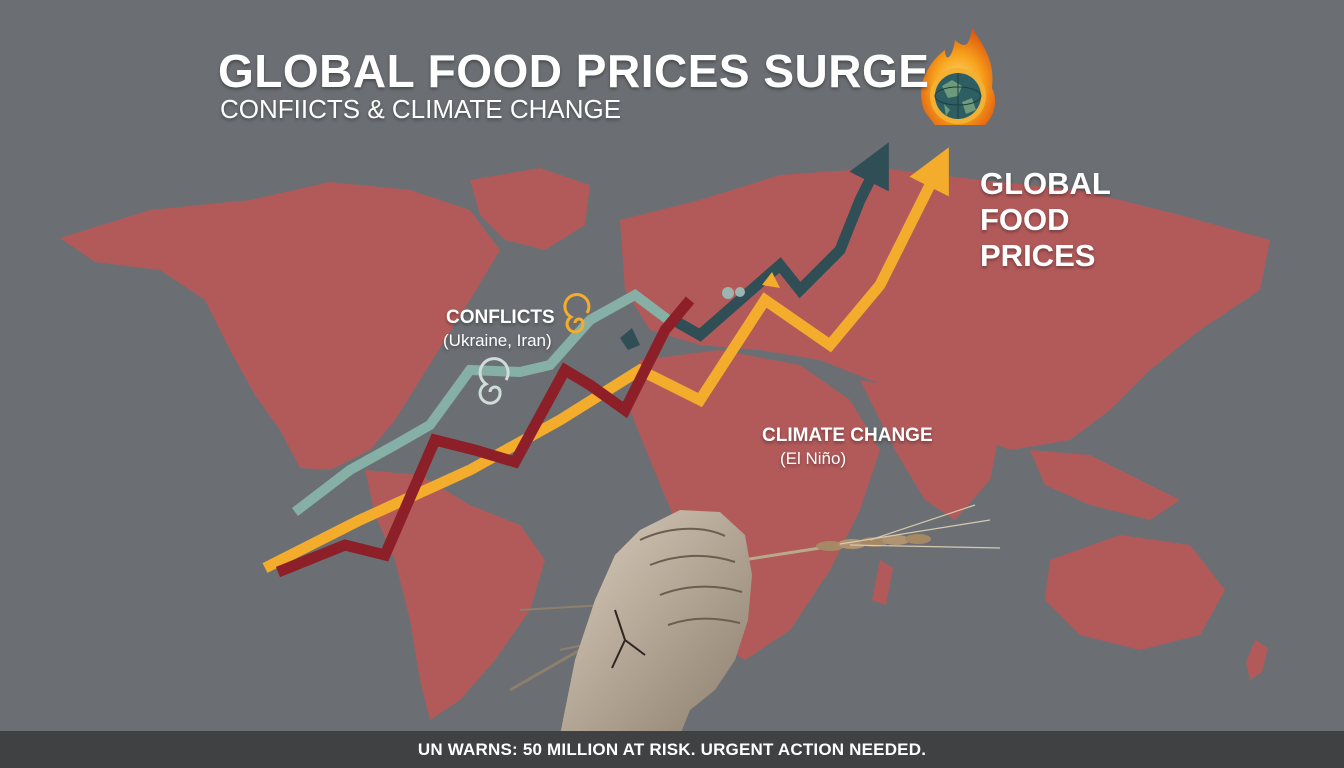  Describe the element at coordinates (497, 340) in the screenshot. I see `conflicts-sublabel: (Ukraine, Iran)` at that location.